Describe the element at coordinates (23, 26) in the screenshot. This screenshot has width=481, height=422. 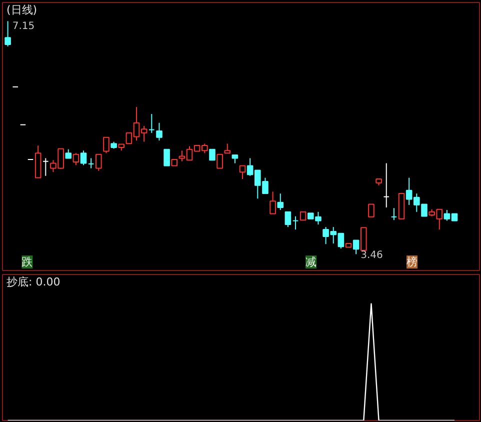
I see `annotation: 7.15` at that location.